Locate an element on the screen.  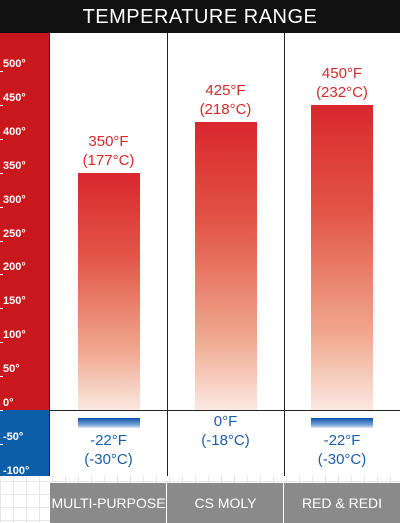
category-label-line: CS MOLY is located at coordinates (225, 503).